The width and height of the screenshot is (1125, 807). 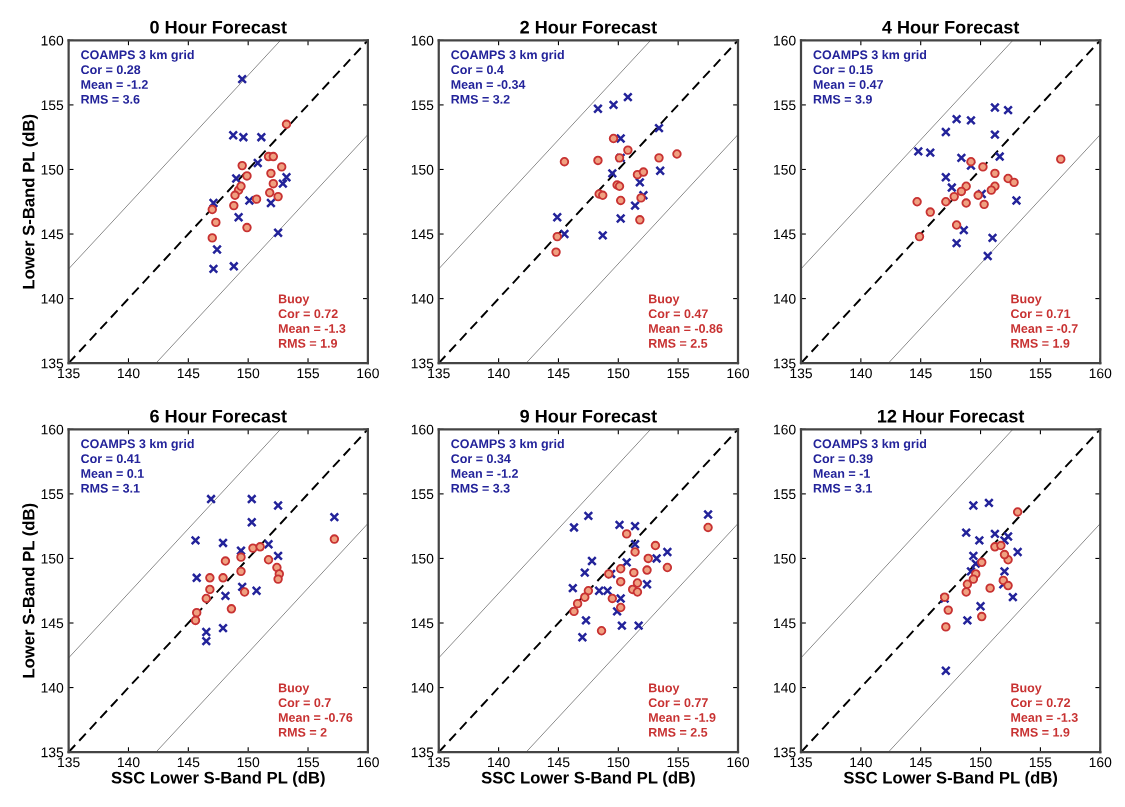 What do you see at coordinates (488, 84) in the screenshot?
I see `annotation: Cor = 0.4 Mean = -0.34 RMS = 3.2` at bounding box center [488, 84].